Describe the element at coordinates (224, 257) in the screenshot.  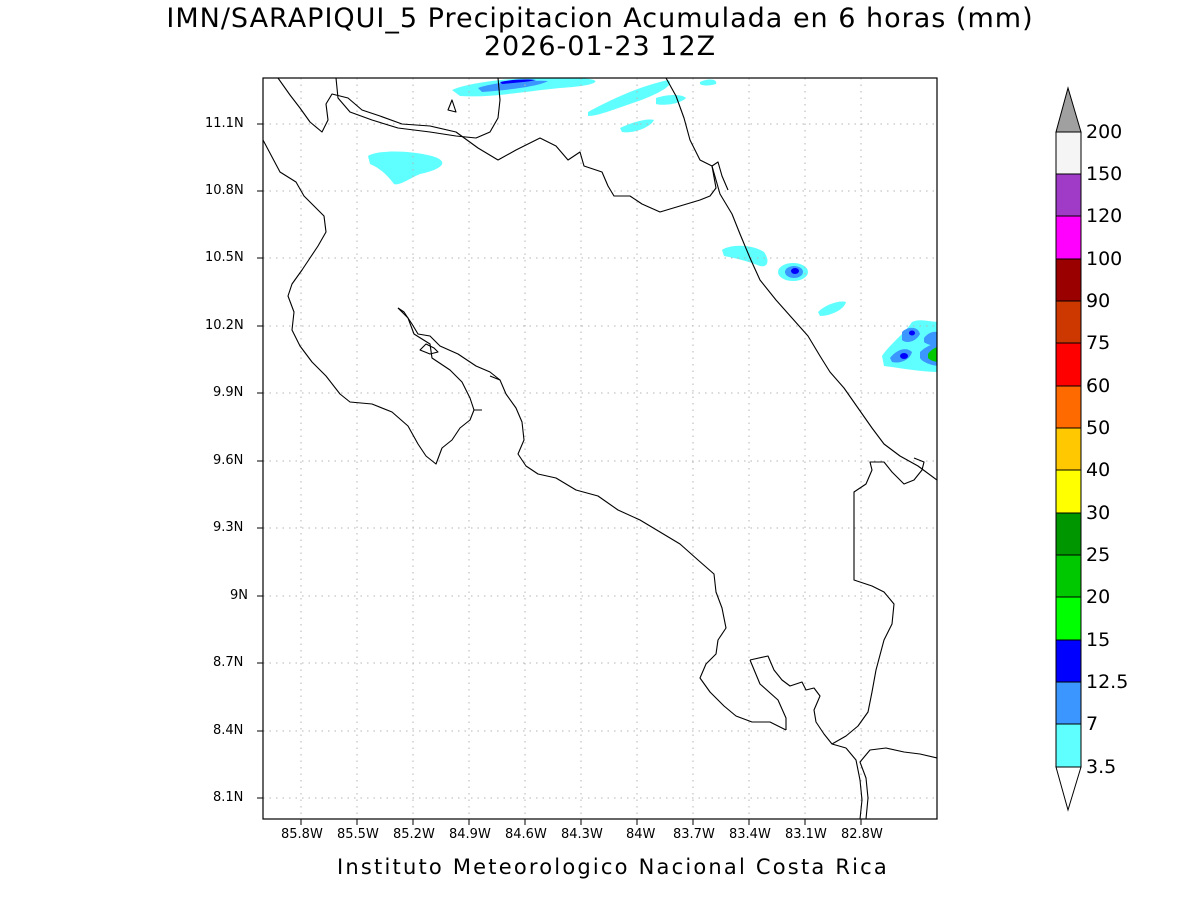
I see `lat-label: 10.5N` at that location.